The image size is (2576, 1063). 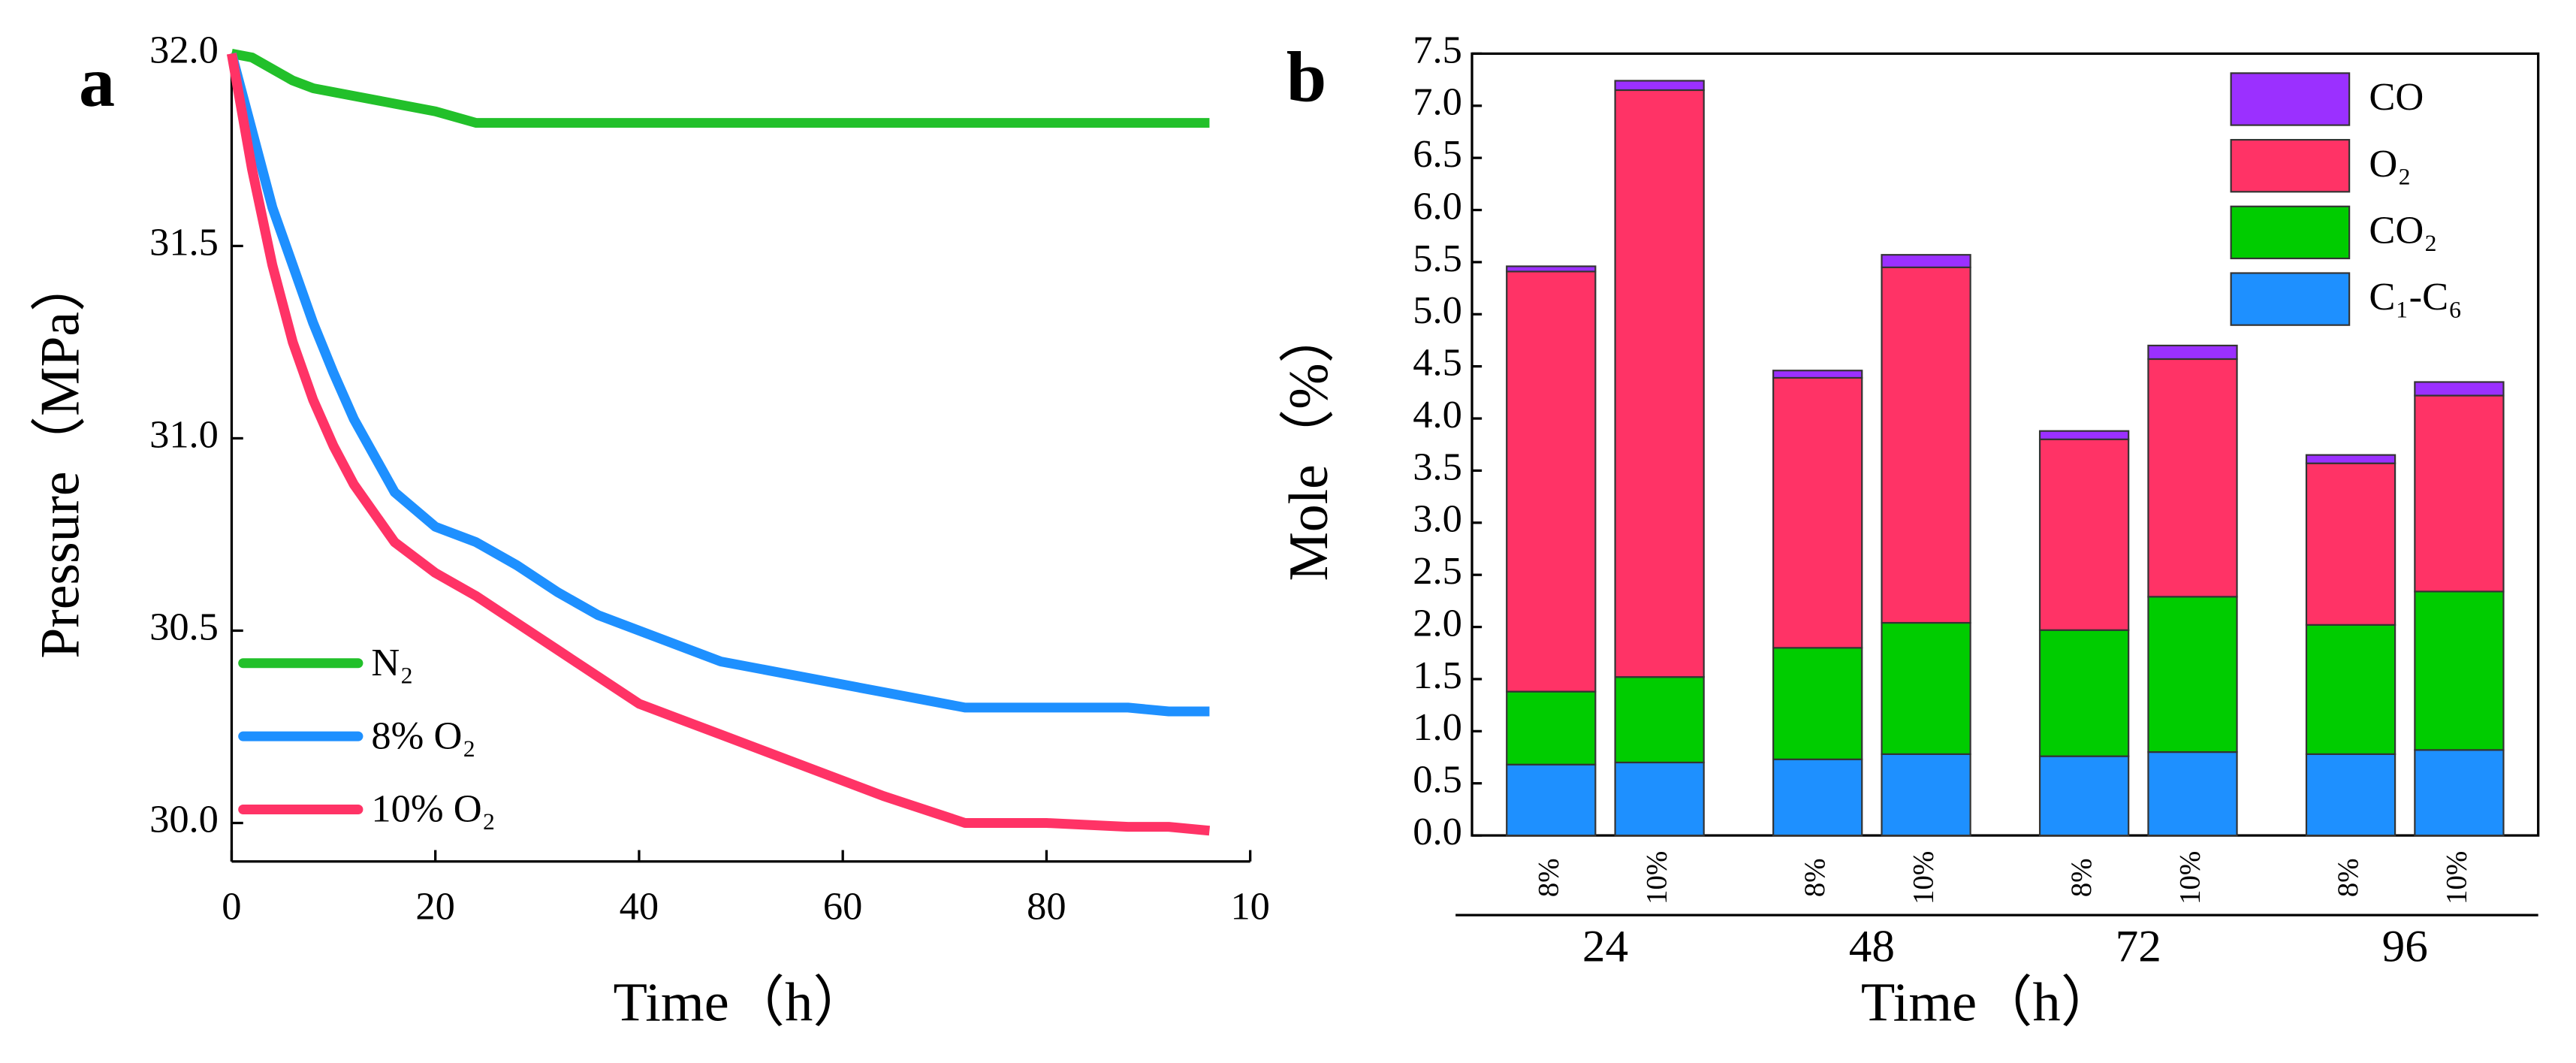 What do you see at coordinates (2416, 297) in the screenshot?
I see `legend-label: C₁-C₆` at bounding box center [2416, 297].